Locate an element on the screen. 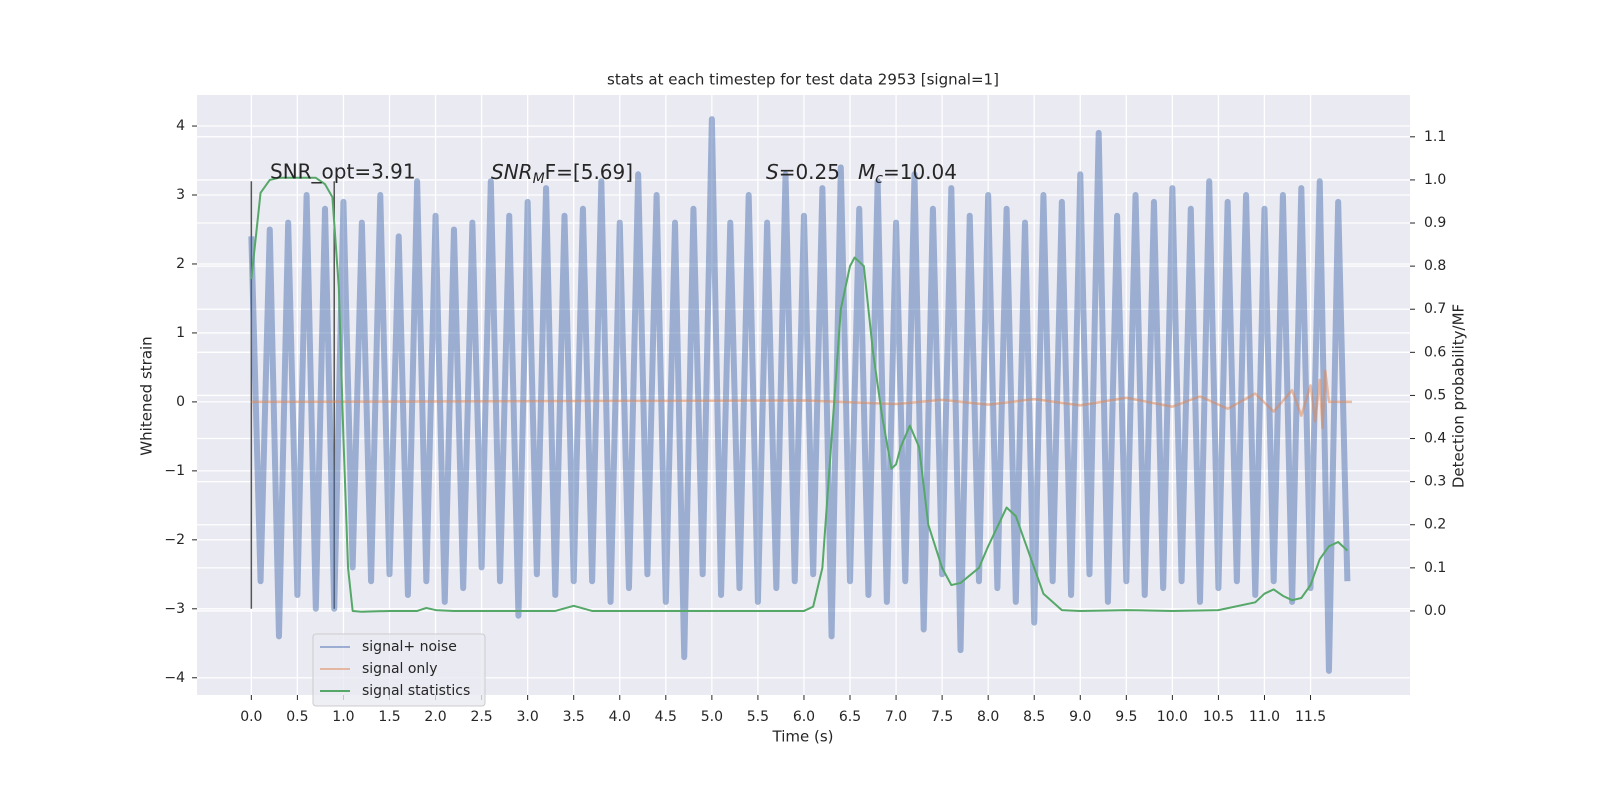 This screenshot has height=800, width=1600. y-tick-label: 1 is located at coordinates (180, 333).